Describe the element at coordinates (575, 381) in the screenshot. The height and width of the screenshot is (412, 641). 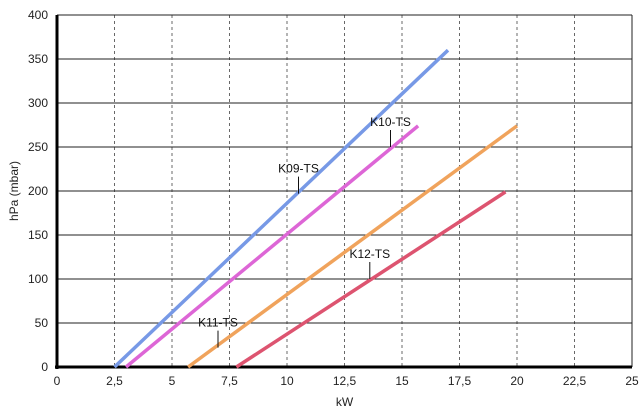
I see `x-tick-label: 22,5` at that location.